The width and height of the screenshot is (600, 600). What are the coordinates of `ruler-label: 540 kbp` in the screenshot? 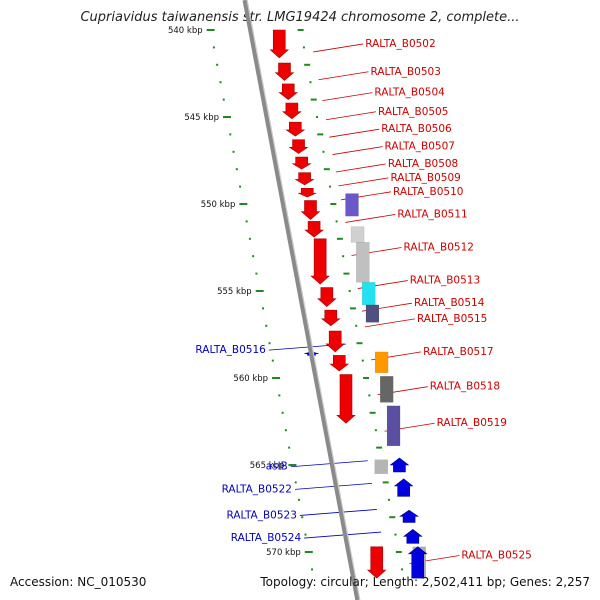 It's located at (185, 31).